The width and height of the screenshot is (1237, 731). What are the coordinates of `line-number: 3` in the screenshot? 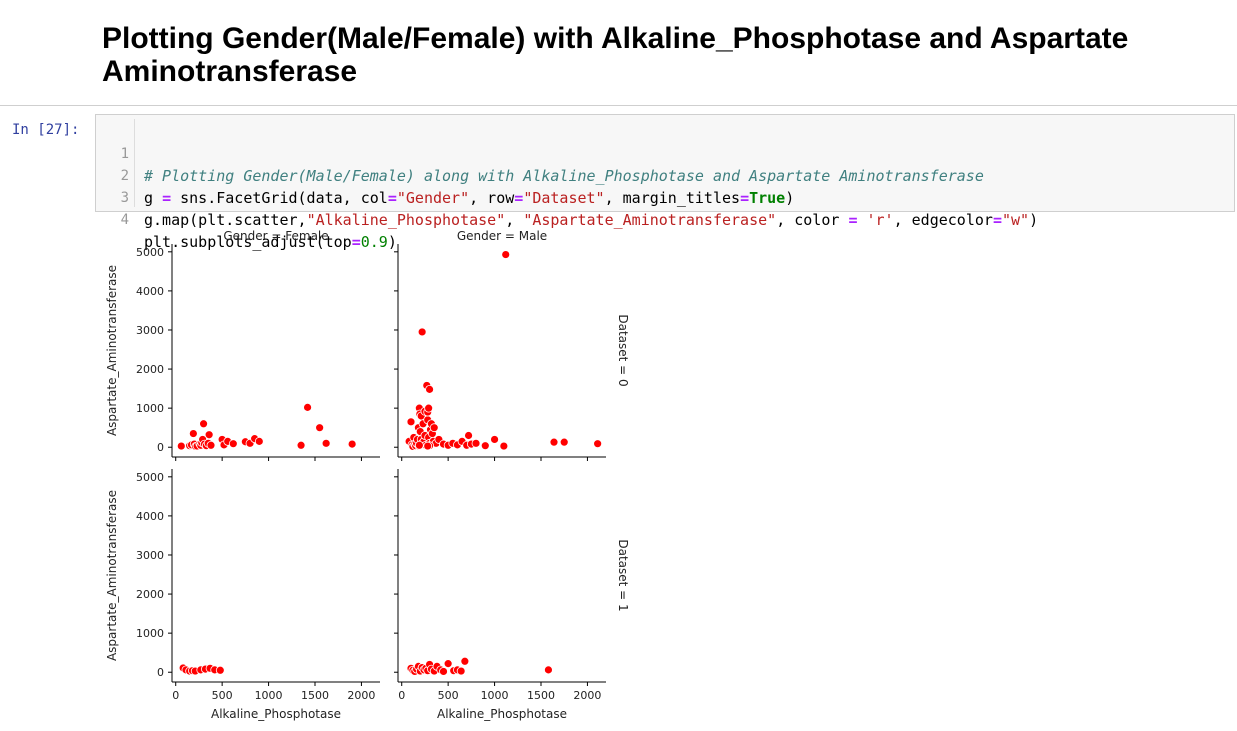 It's located at (124, 198).